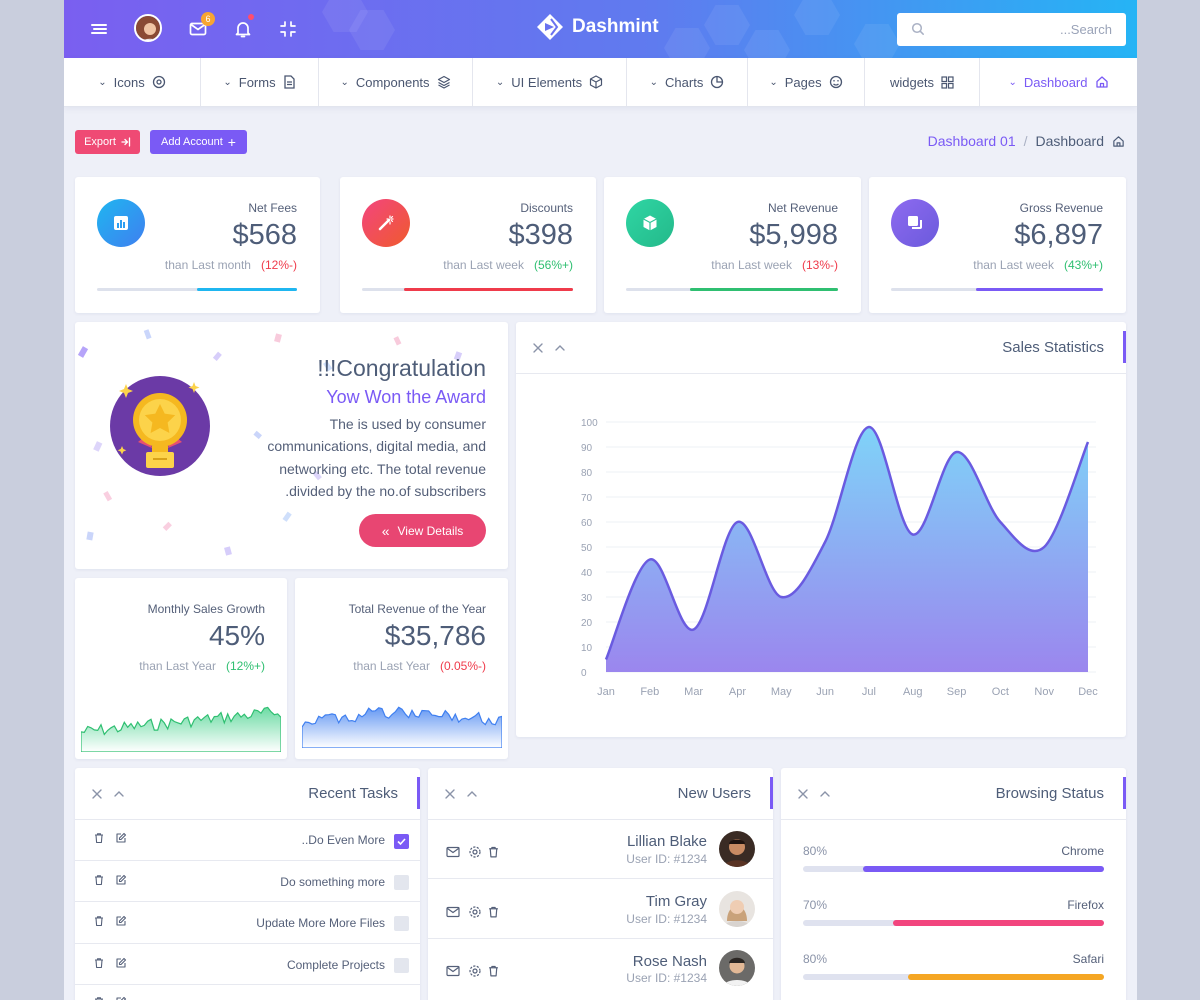  What do you see at coordinates (687, 82) in the screenshot?
I see `menu-item-charts: ⌄ Charts` at bounding box center [687, 82].